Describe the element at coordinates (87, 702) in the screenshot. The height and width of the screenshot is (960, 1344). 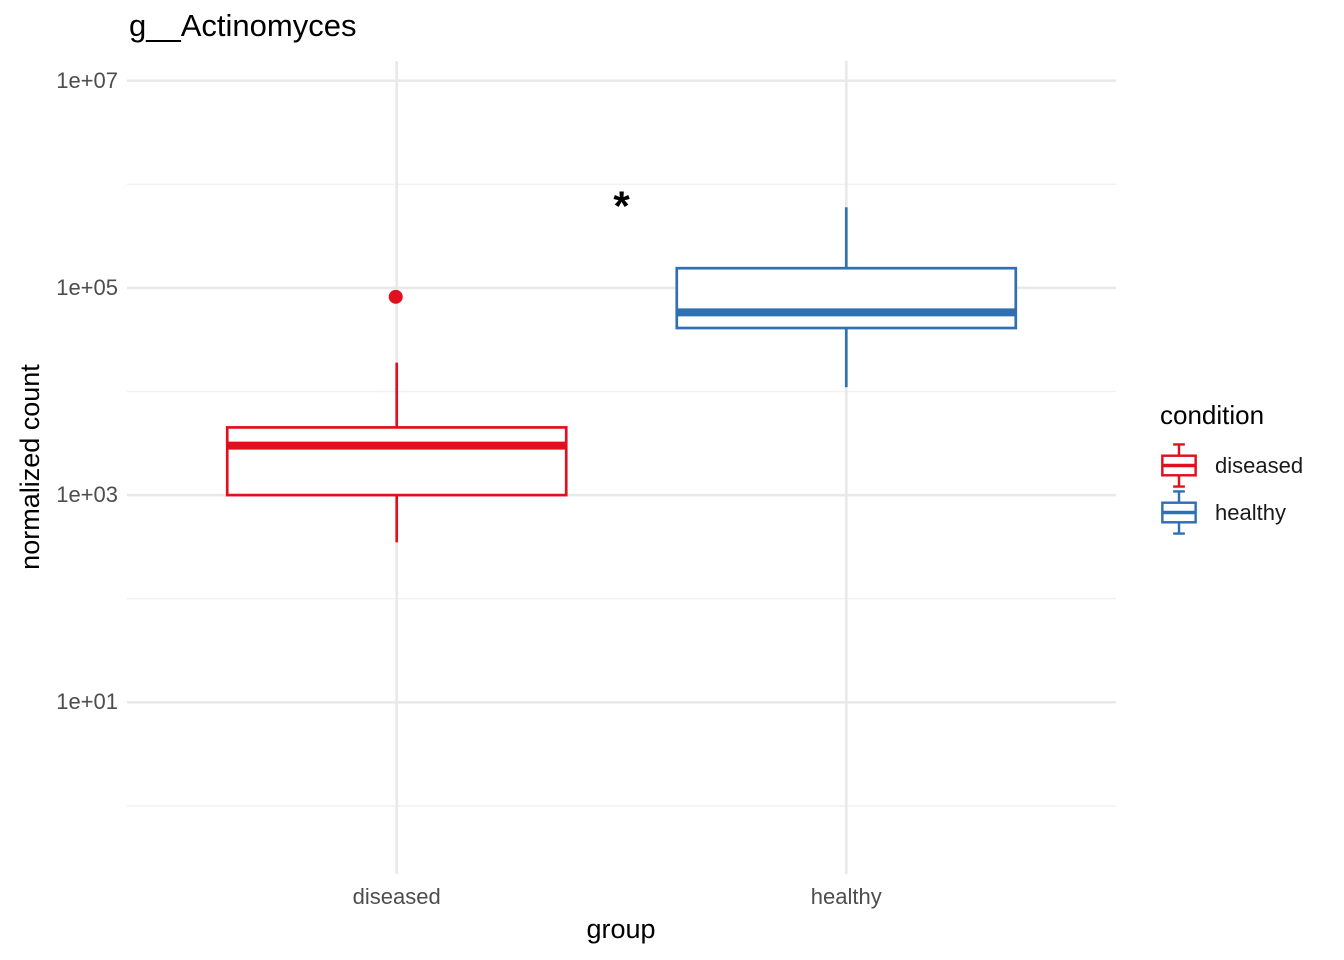
I see `y-tick-label: 1e+01` at that location.